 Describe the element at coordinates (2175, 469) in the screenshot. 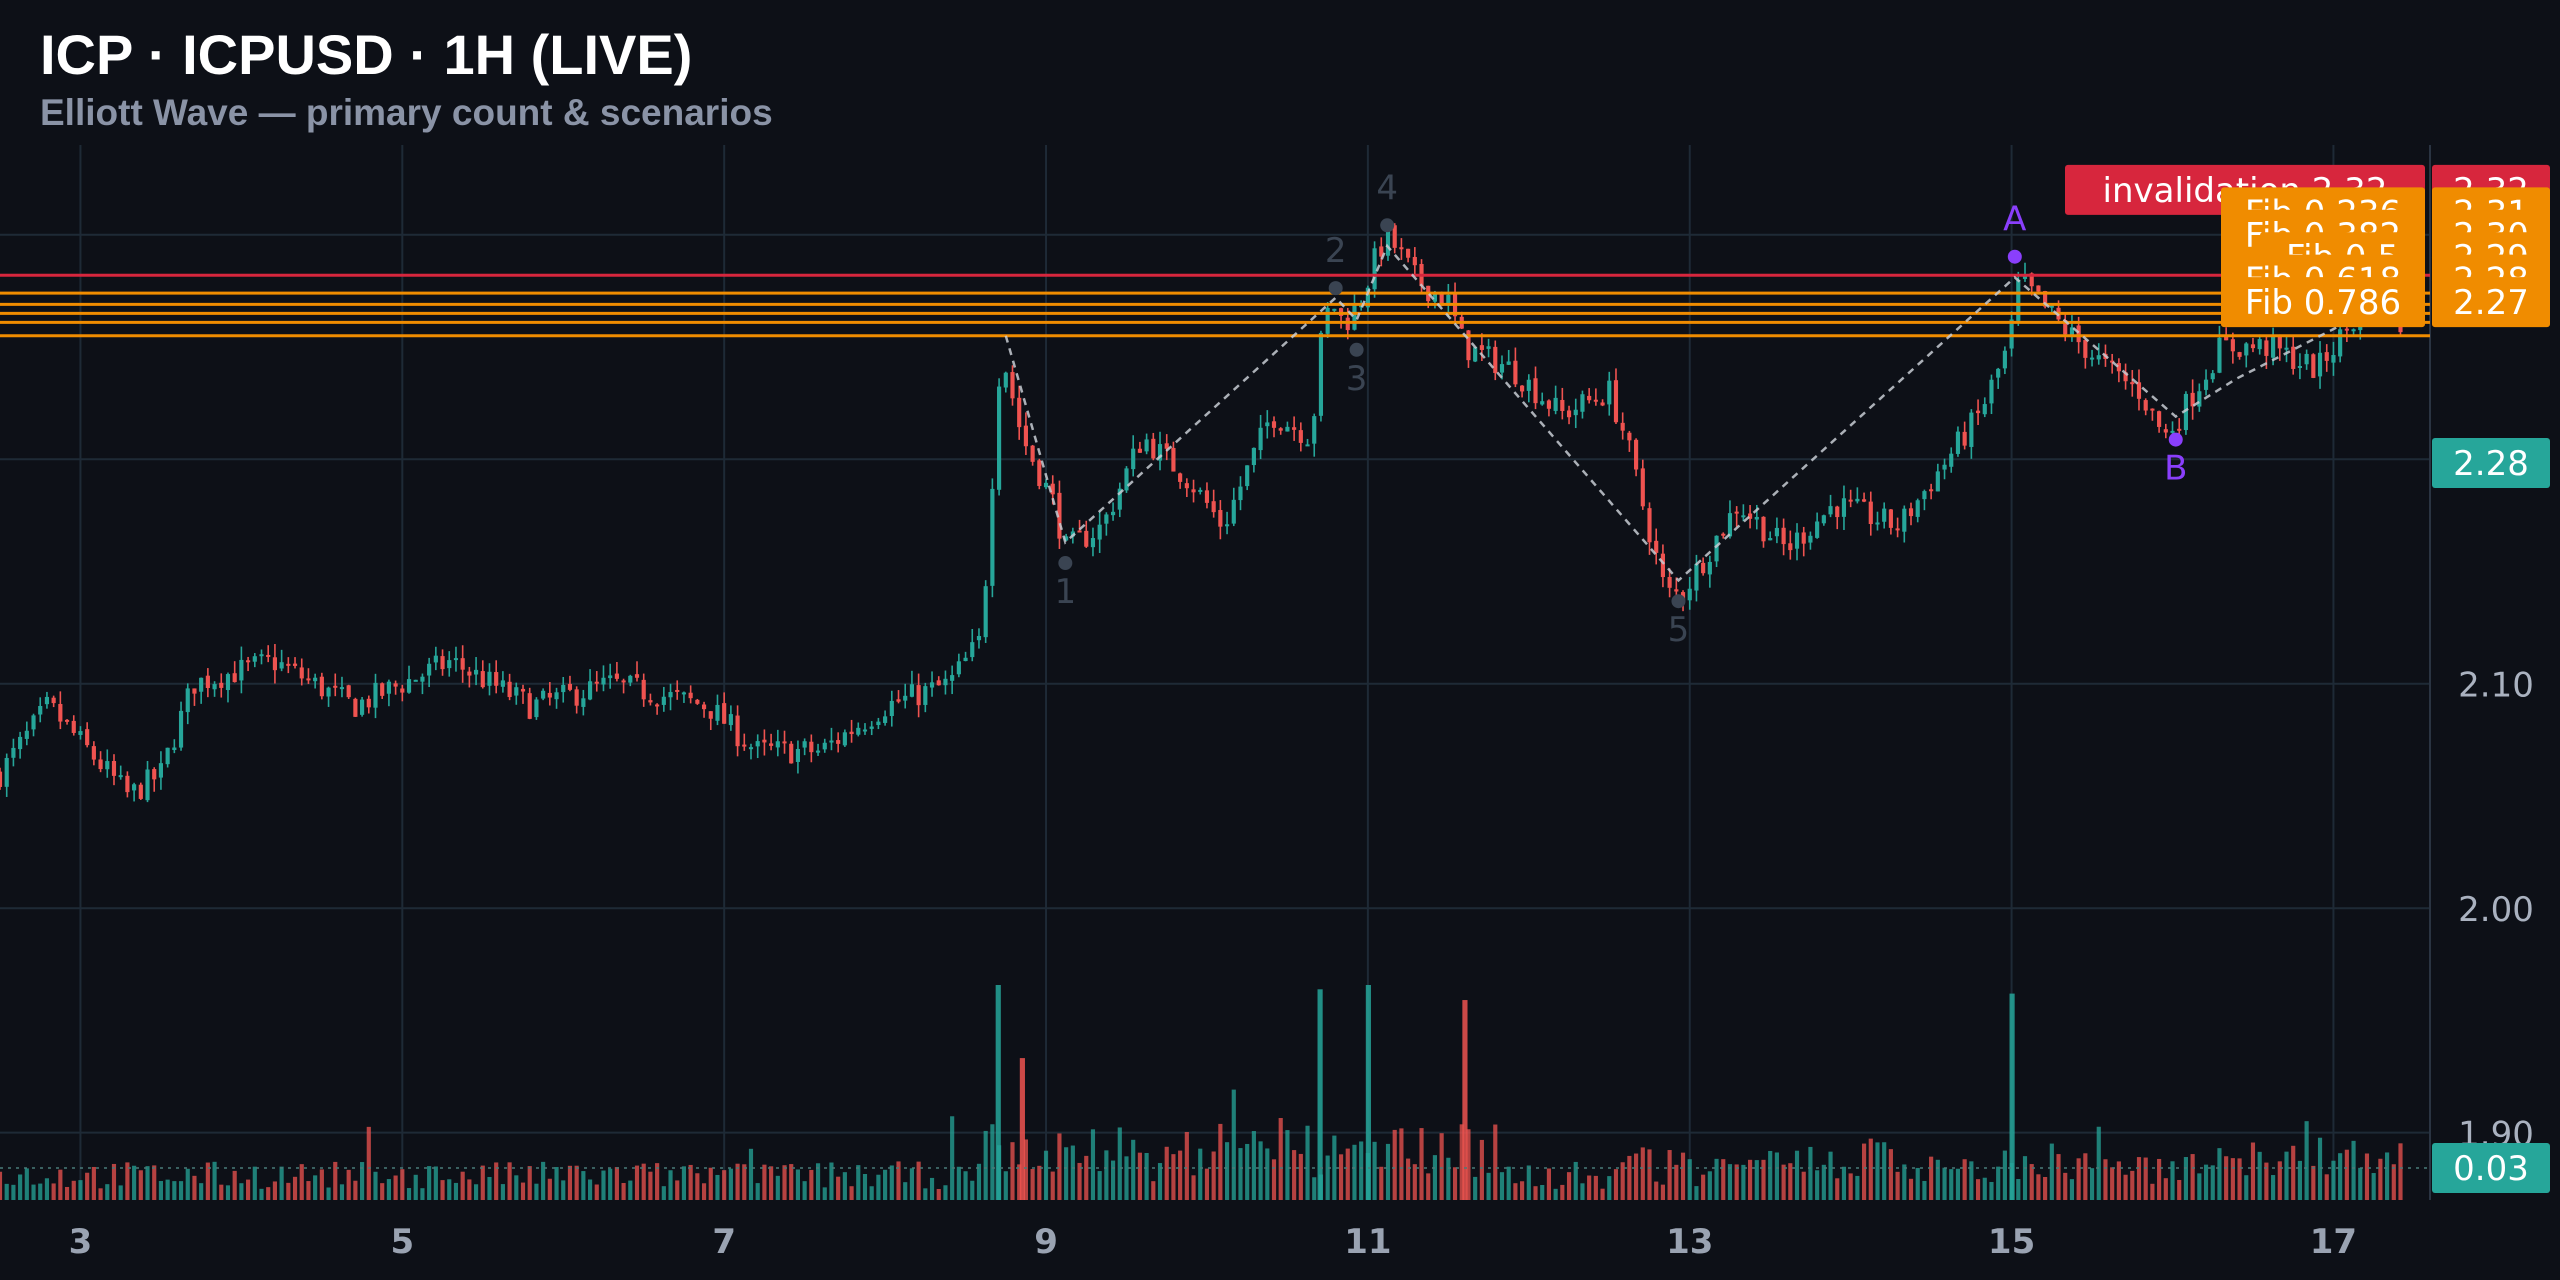

I see `wave-label-B: B` at that location.